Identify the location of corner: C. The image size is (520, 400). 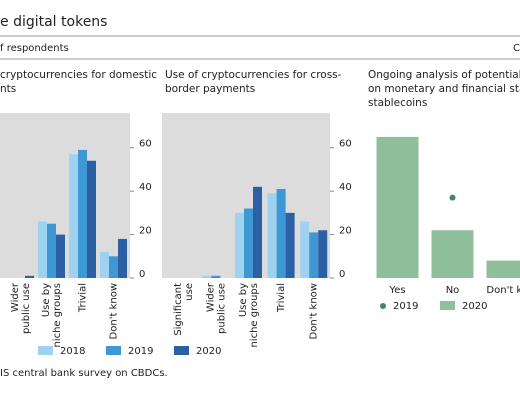
(516, 48).